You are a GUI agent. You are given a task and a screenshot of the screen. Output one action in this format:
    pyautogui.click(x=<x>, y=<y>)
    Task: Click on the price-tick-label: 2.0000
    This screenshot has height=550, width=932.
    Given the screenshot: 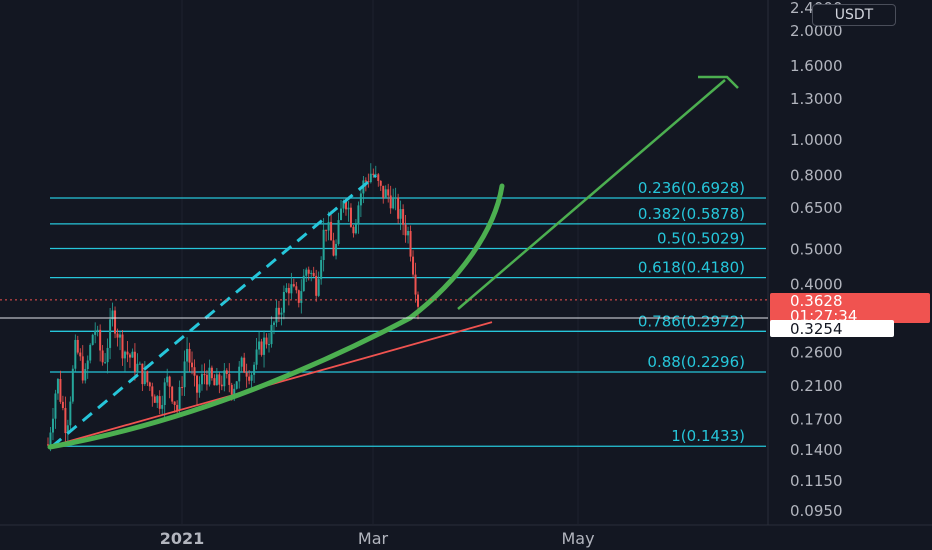 What is the action you would take?
    pyautogui.click(x=816, y=31)
    